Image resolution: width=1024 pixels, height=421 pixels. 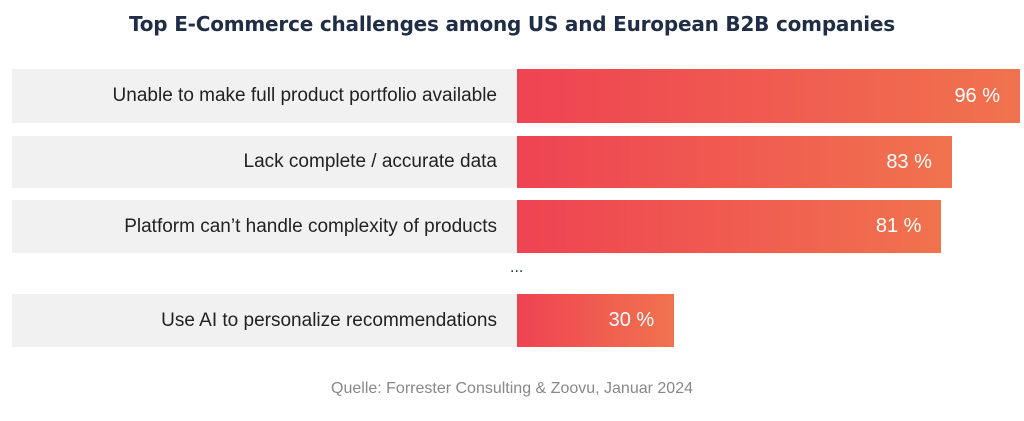 I want to click on value-label: 83 %, so click(x=909, y=161).